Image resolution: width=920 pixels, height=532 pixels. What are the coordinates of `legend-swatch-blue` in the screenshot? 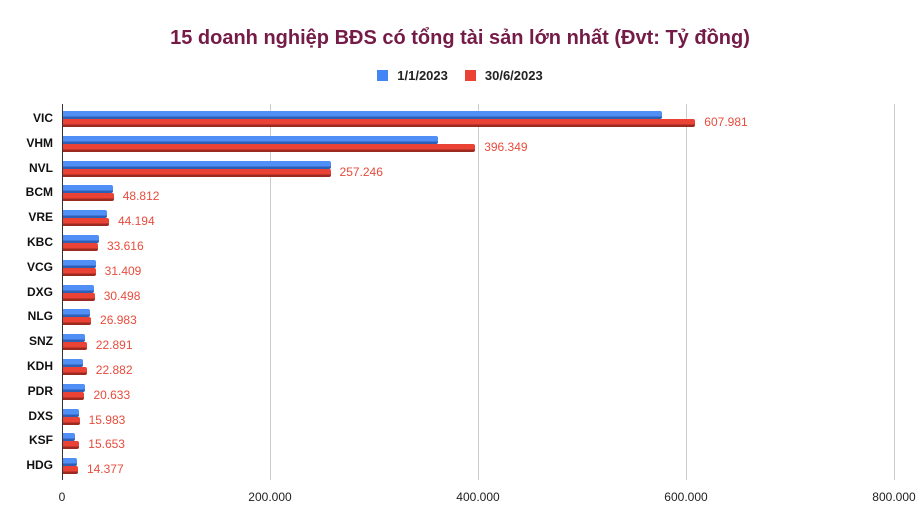 It's located at (383, 75).